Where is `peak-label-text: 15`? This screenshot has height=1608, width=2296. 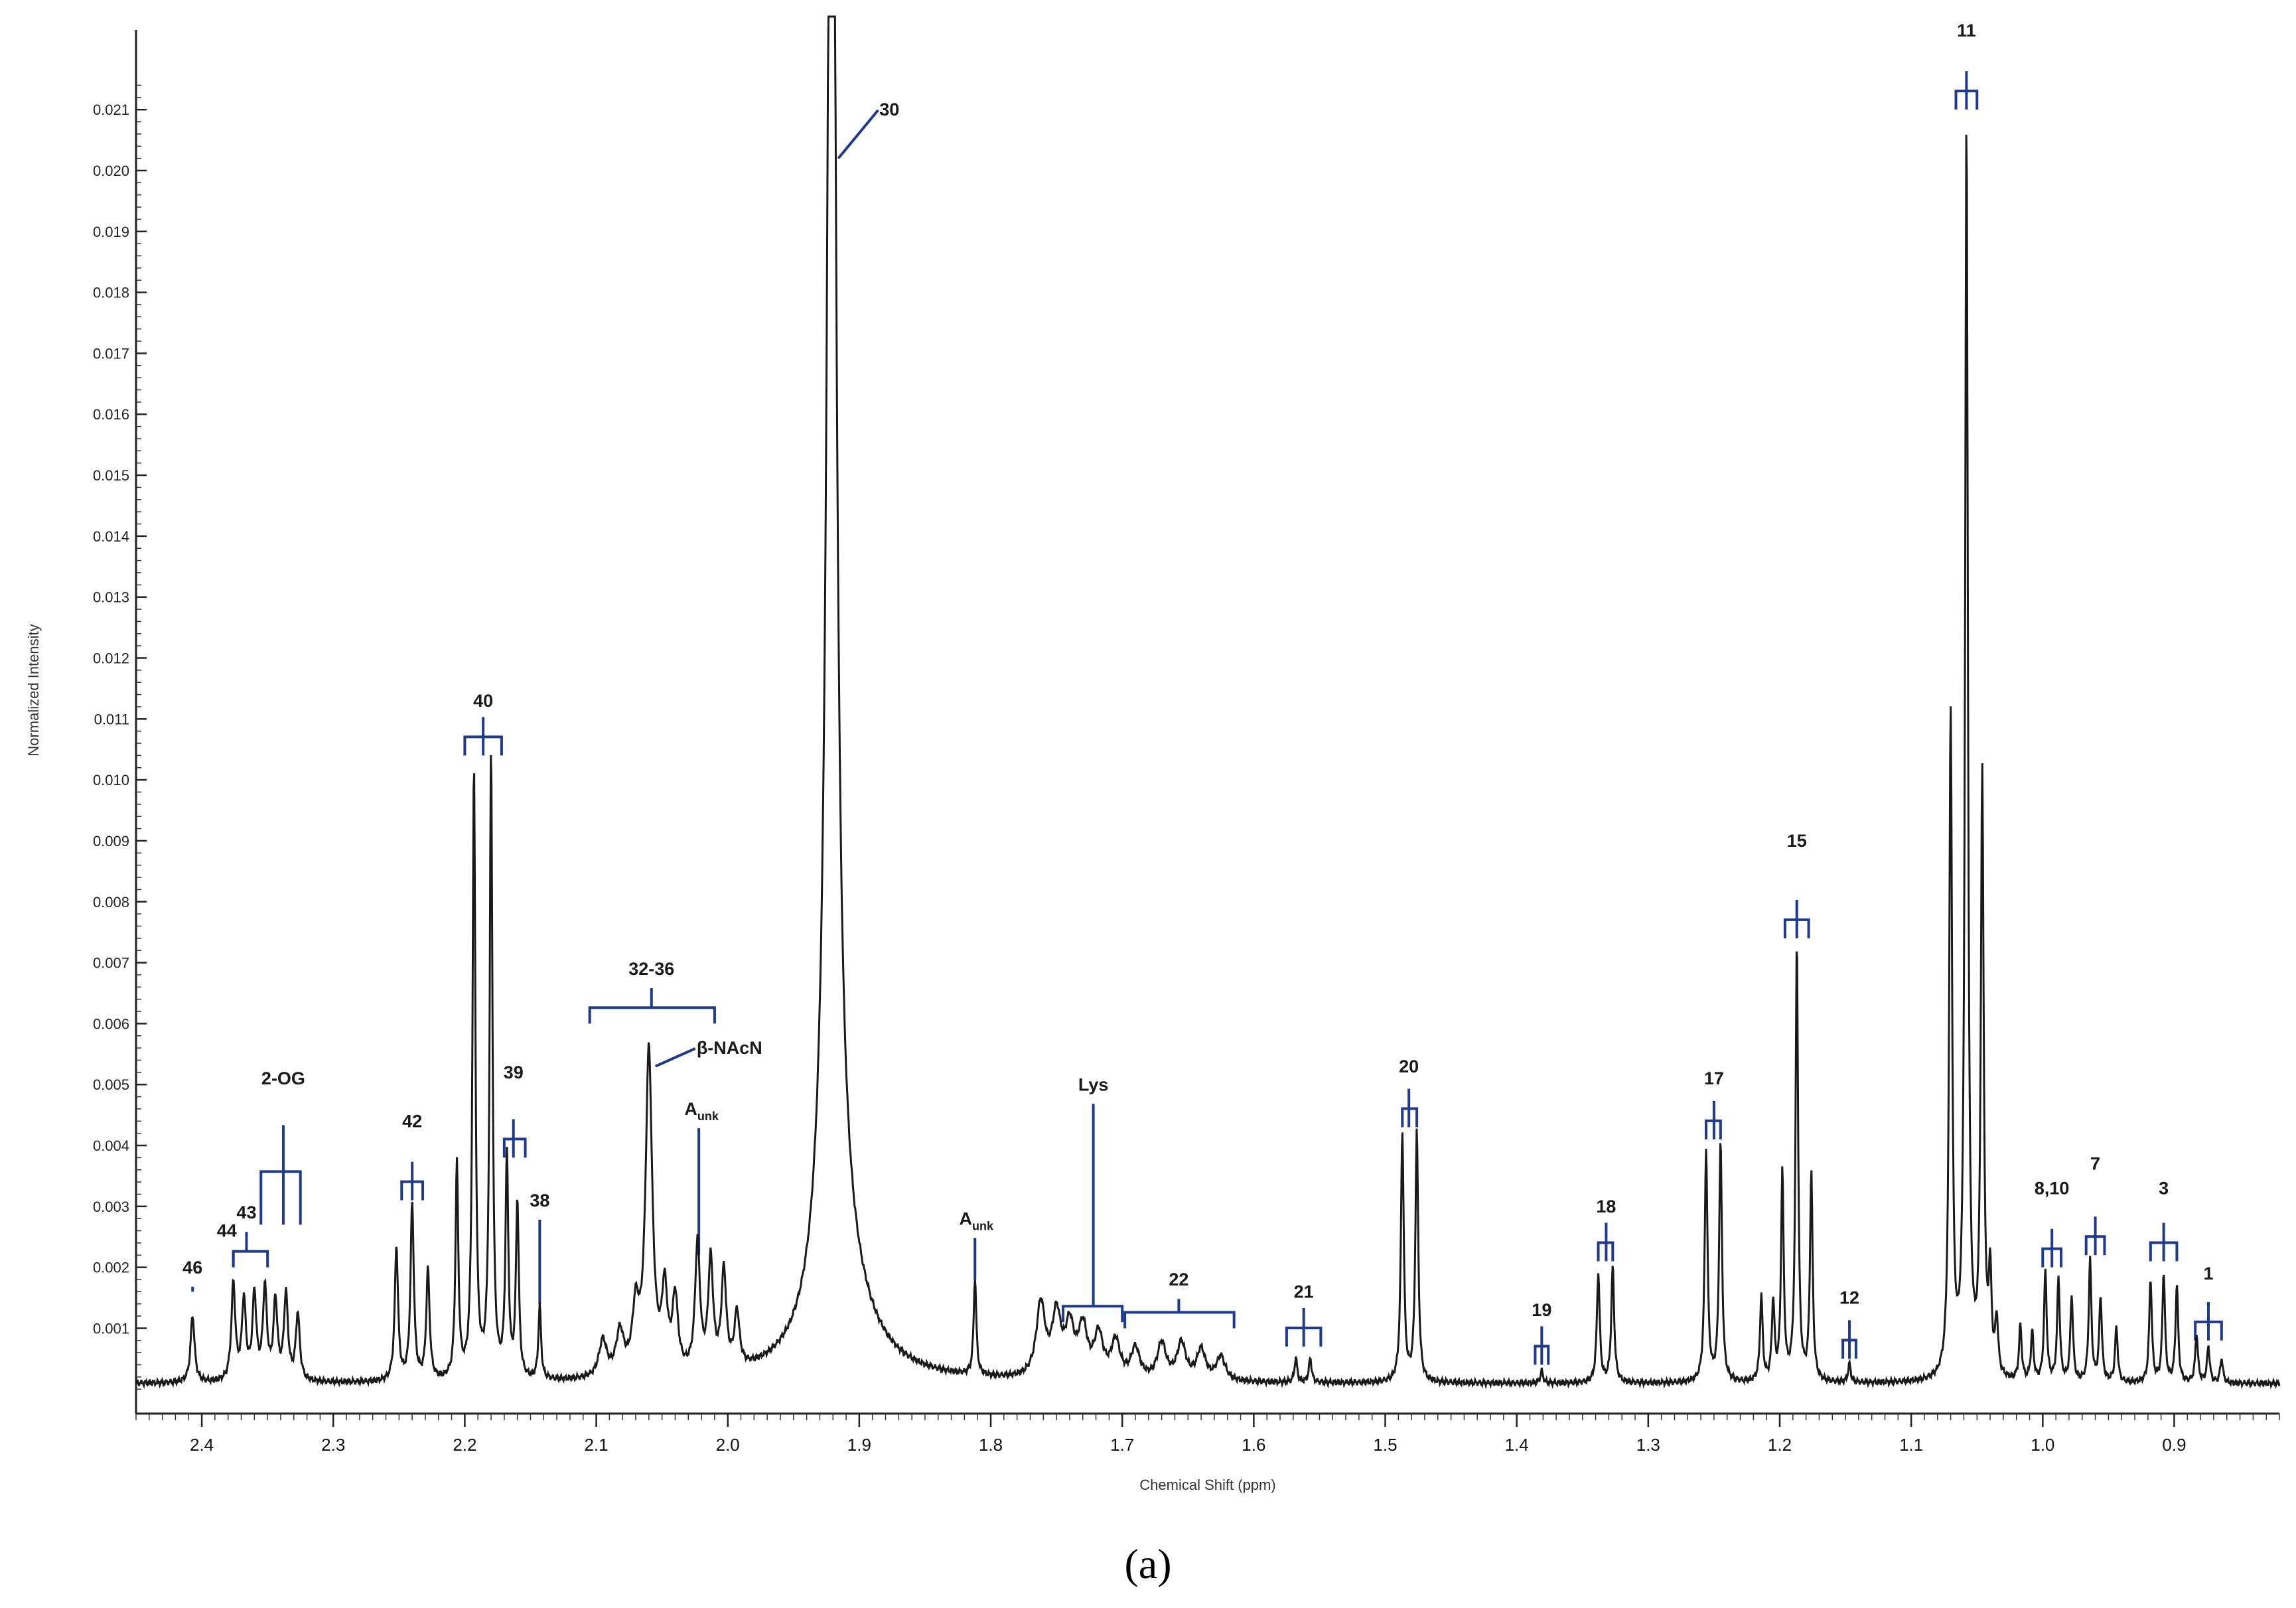 peak-label-text: 15 is located at coordinates (1797, 841).